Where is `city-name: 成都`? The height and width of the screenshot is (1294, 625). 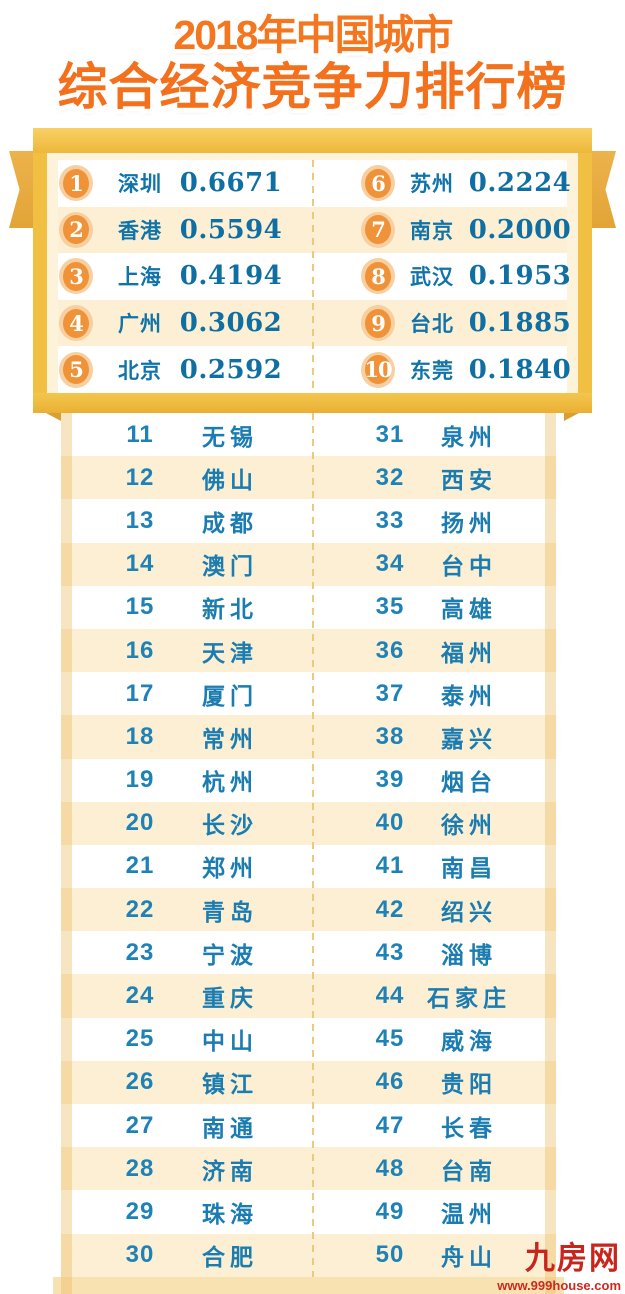
city-name: 成都 is located at coordinates (230, 522).